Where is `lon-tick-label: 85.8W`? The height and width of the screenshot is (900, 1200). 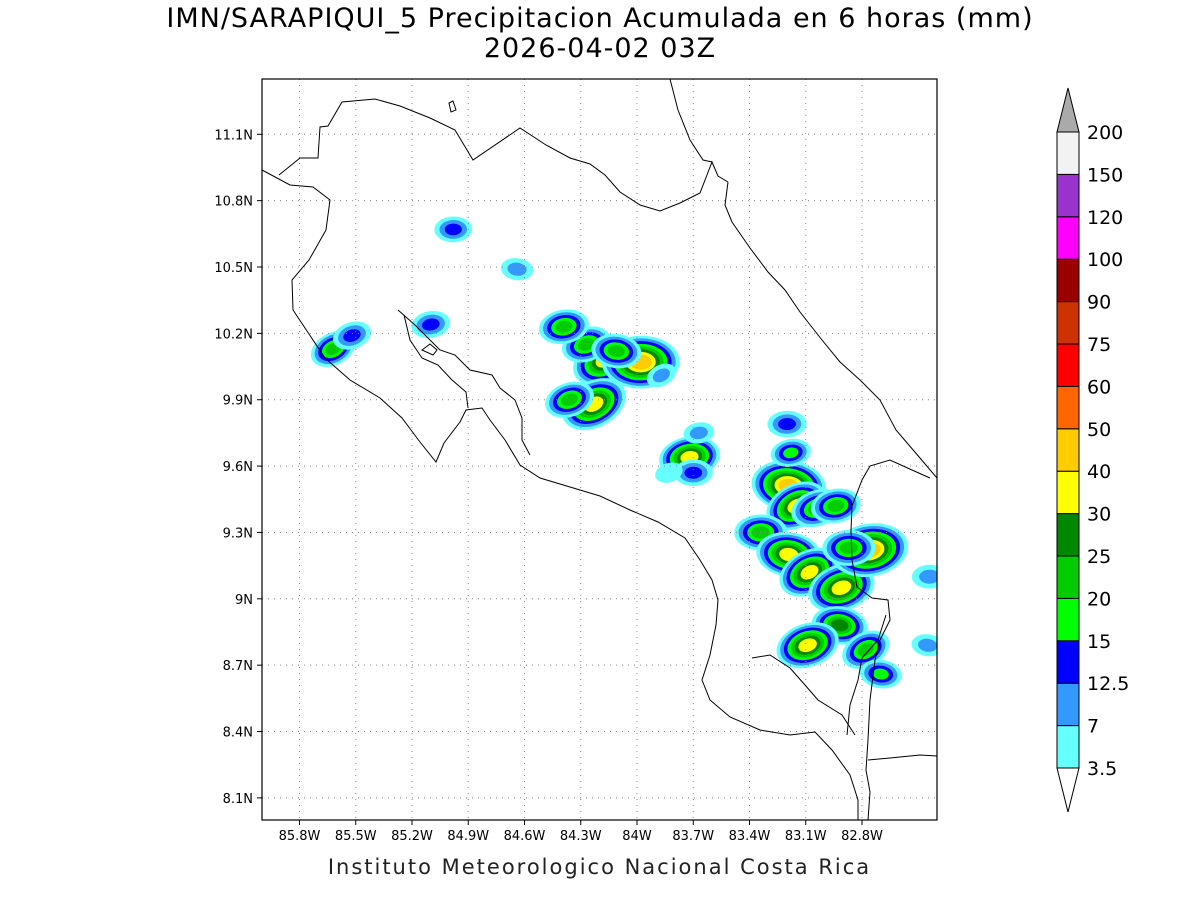 lon-tick-label: 85.8W is located at coordinates (300, 836).